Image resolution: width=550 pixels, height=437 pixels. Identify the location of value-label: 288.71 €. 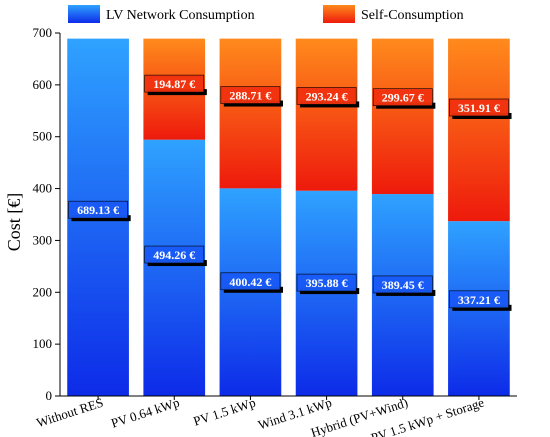
(250, 96).